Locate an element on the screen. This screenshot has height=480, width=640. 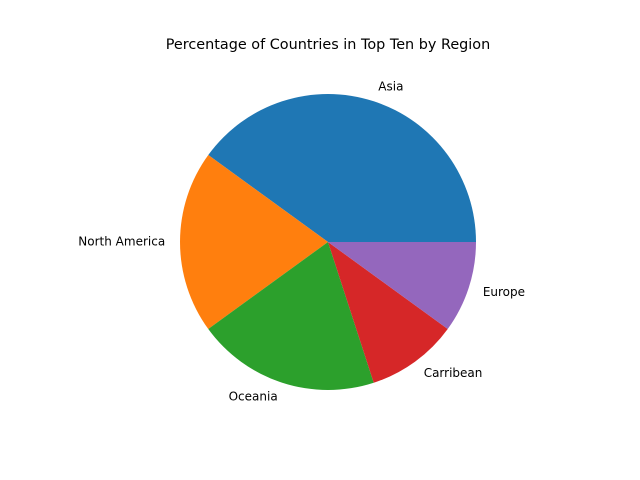
pie-label-europe: Europe is located at coordinates (504, 292).